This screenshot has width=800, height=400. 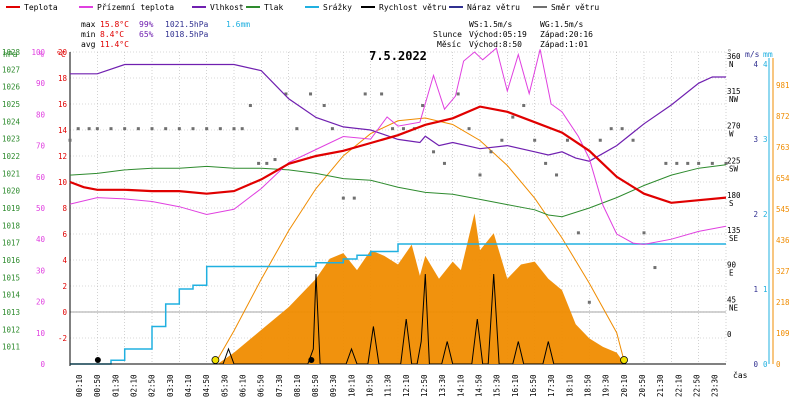 I want to click on time-tick-label: 16:50, so click(x=533, y=385).